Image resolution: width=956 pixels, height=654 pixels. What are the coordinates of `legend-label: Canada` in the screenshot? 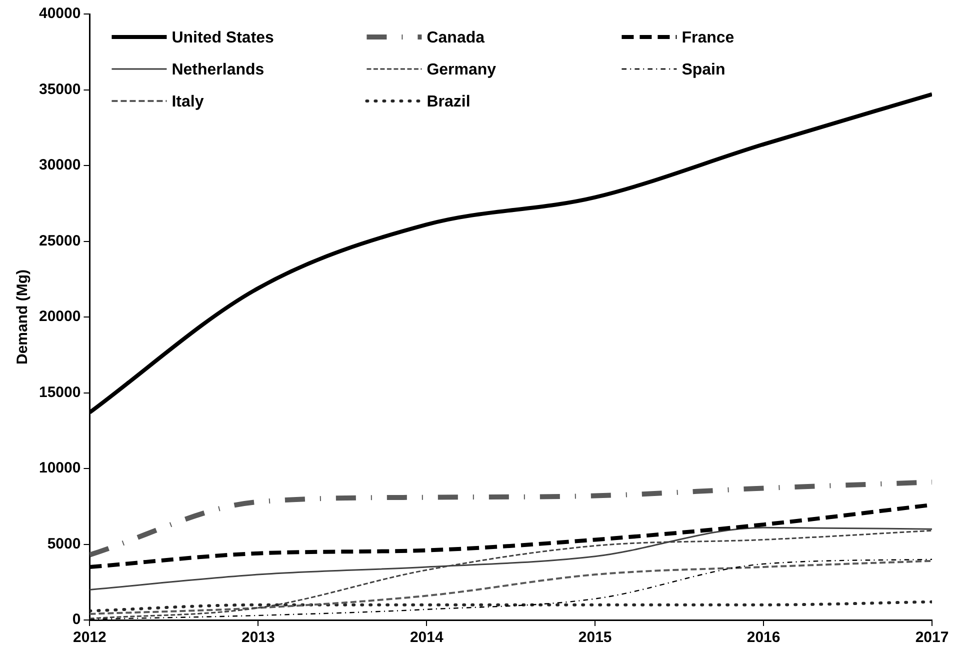 It's located at (455, 37).